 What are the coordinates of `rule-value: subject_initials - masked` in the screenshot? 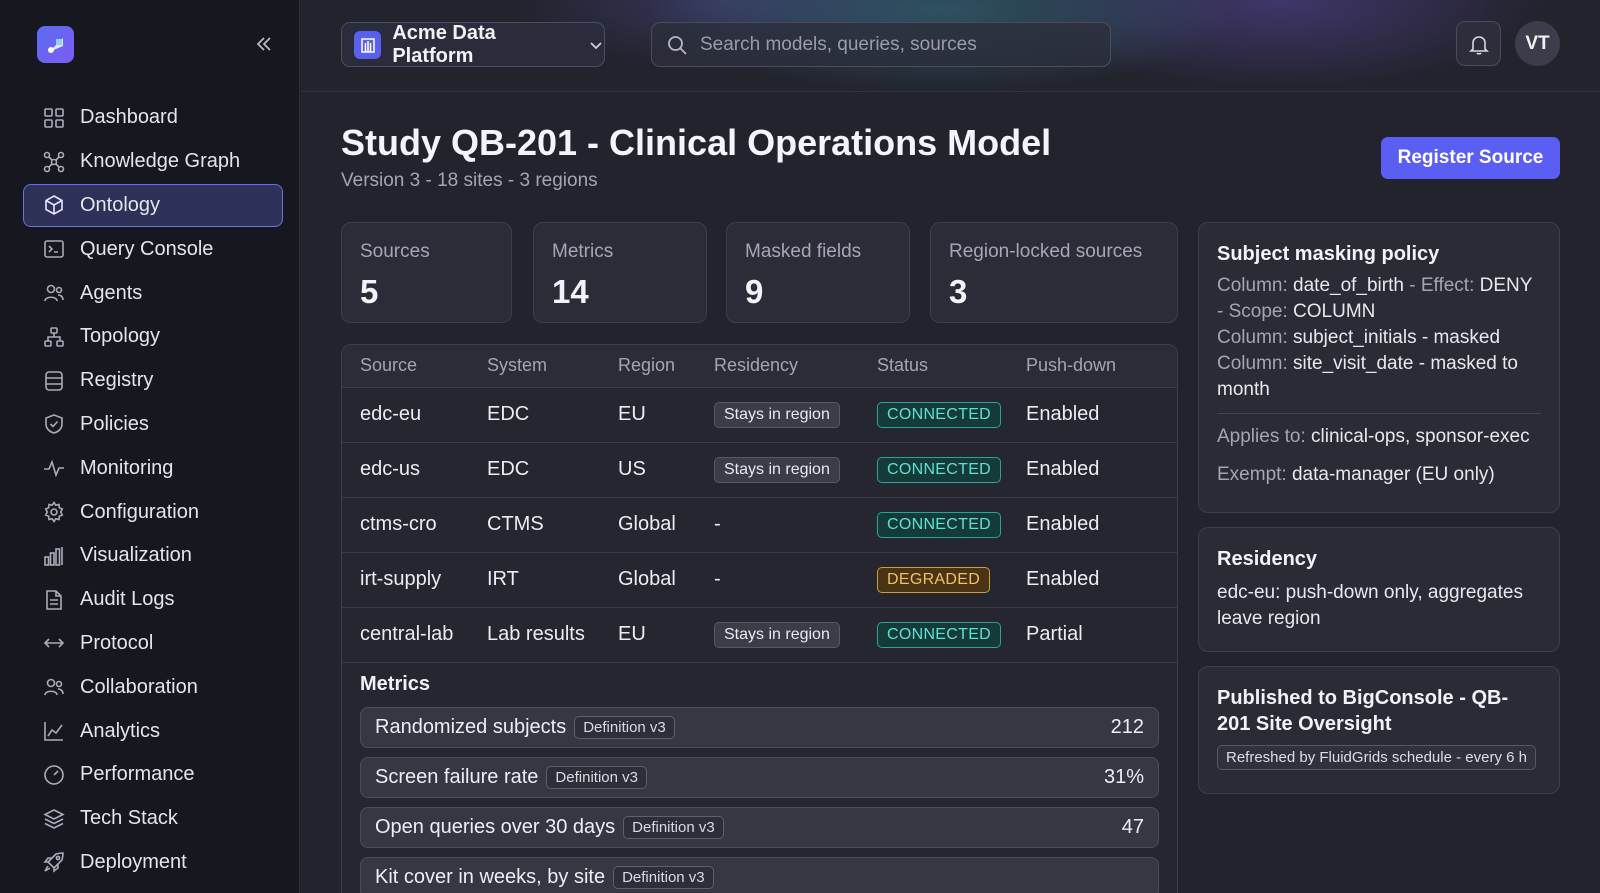 It's located at (1397, 337).